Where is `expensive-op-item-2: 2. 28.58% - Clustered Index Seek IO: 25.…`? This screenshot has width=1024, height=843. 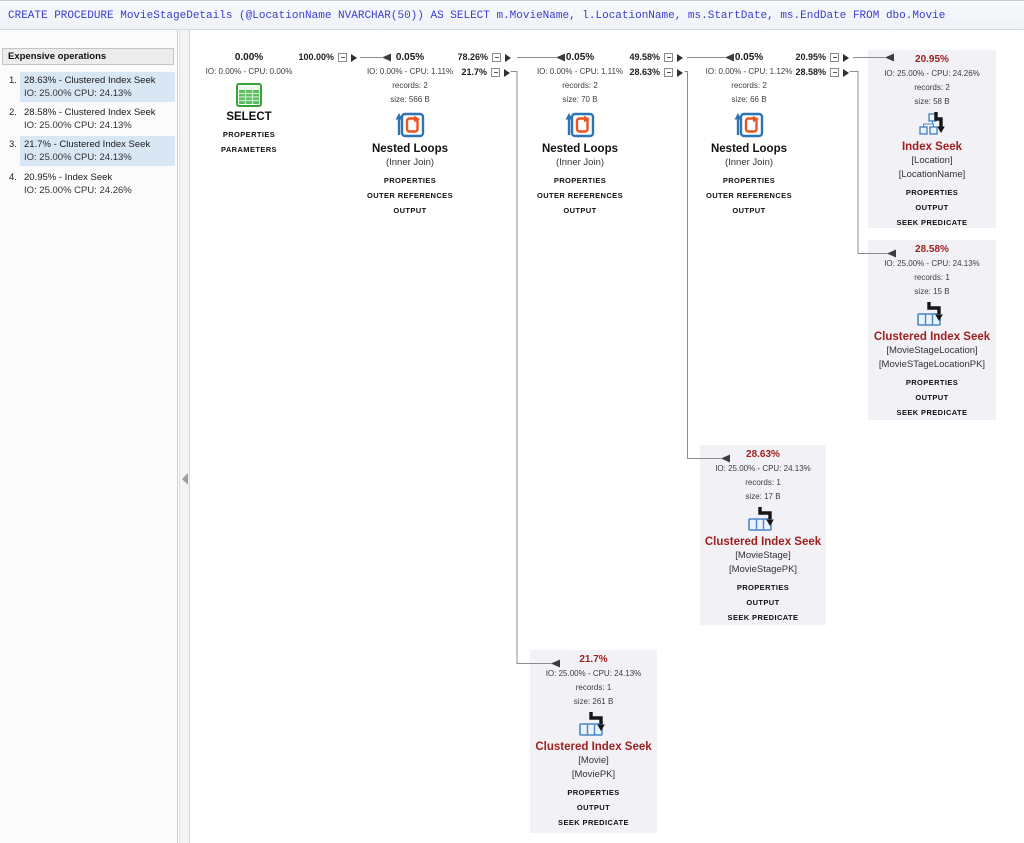
expensive-op-item-2: 2. 28.58% - Clustered Index Seek IO: 25.… is located at coordinates (89, 121).